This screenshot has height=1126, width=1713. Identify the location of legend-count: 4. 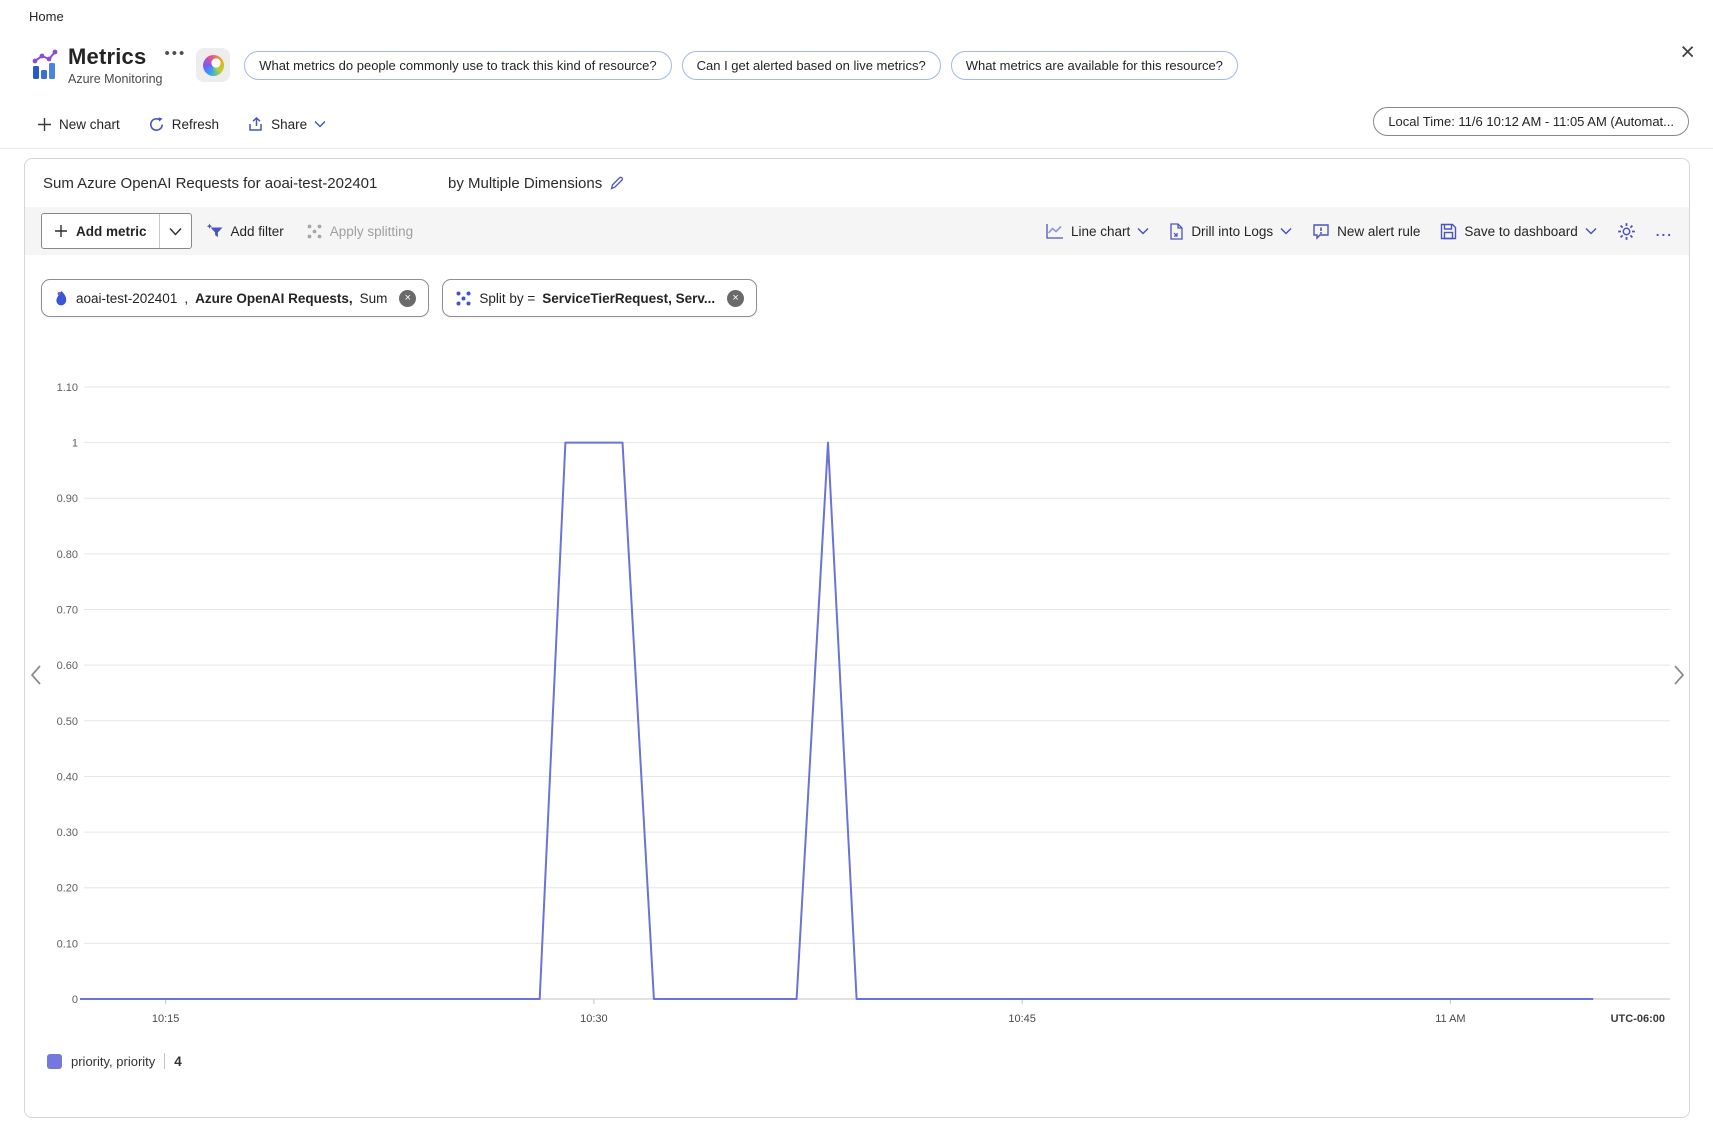
(178, 1061).